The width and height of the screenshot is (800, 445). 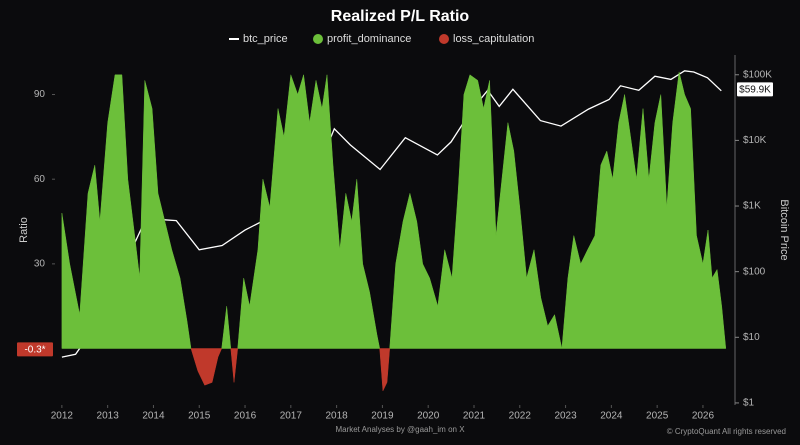 What do you see at coordinates (24, 230) in the screenshot?
I see `y-axis-title: Ratio` at bounding box center [24, 230].